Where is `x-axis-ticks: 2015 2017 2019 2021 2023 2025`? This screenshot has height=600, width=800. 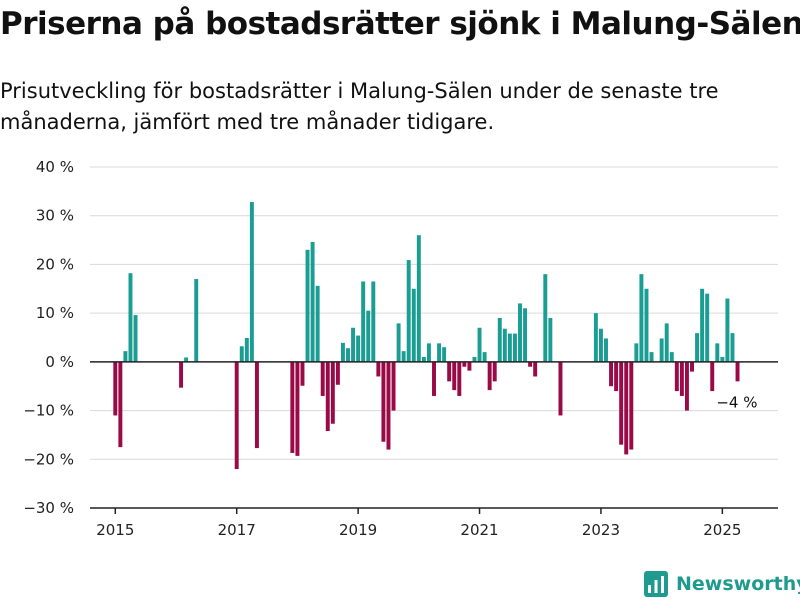 x-axis-ticks: 2015 2017 2019 2021 2023 2025 is located at coordinates (418, 523).